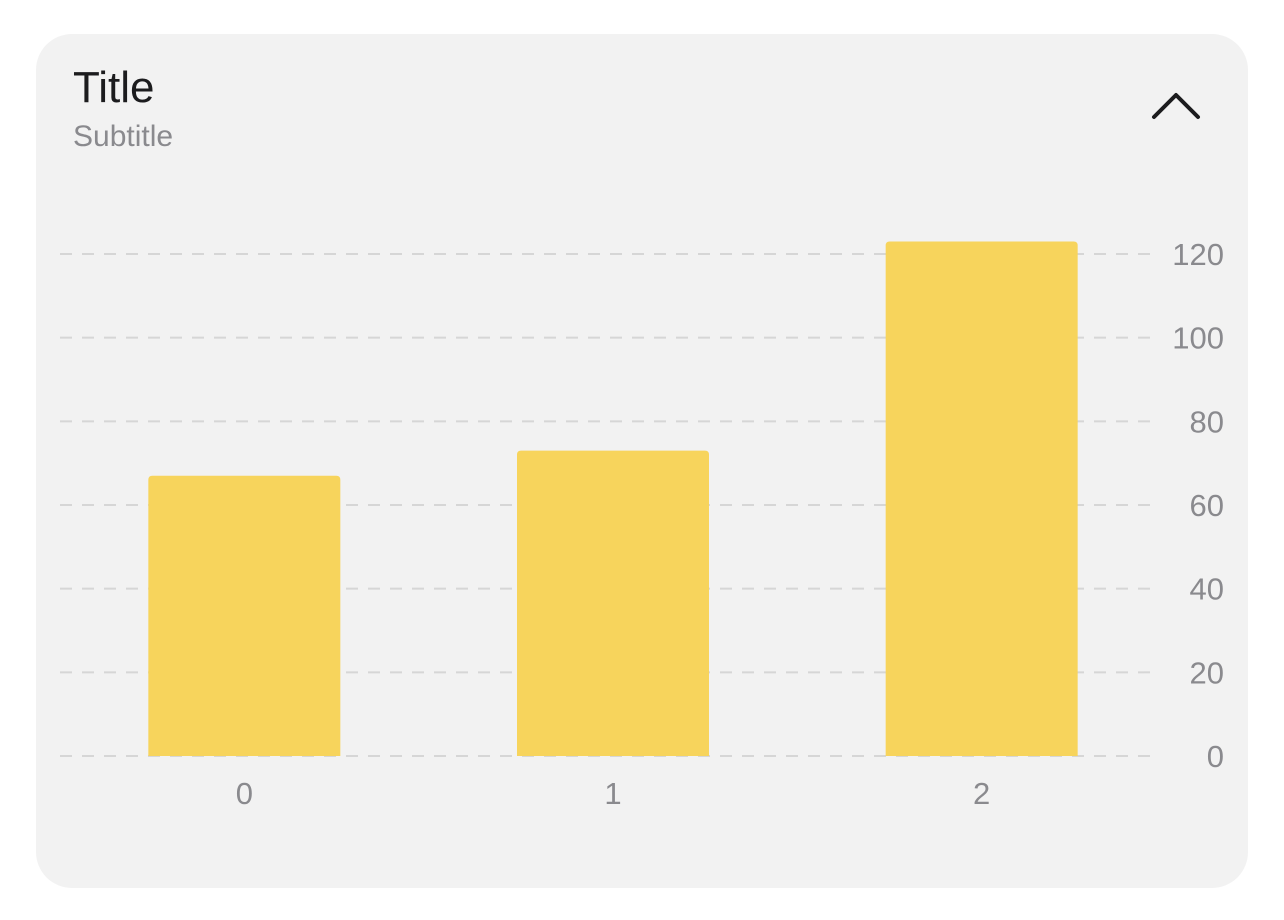 The width and height of the screenshot is (1284, 920). I want to click on y-tick-label: 100, so click(1198, 338).